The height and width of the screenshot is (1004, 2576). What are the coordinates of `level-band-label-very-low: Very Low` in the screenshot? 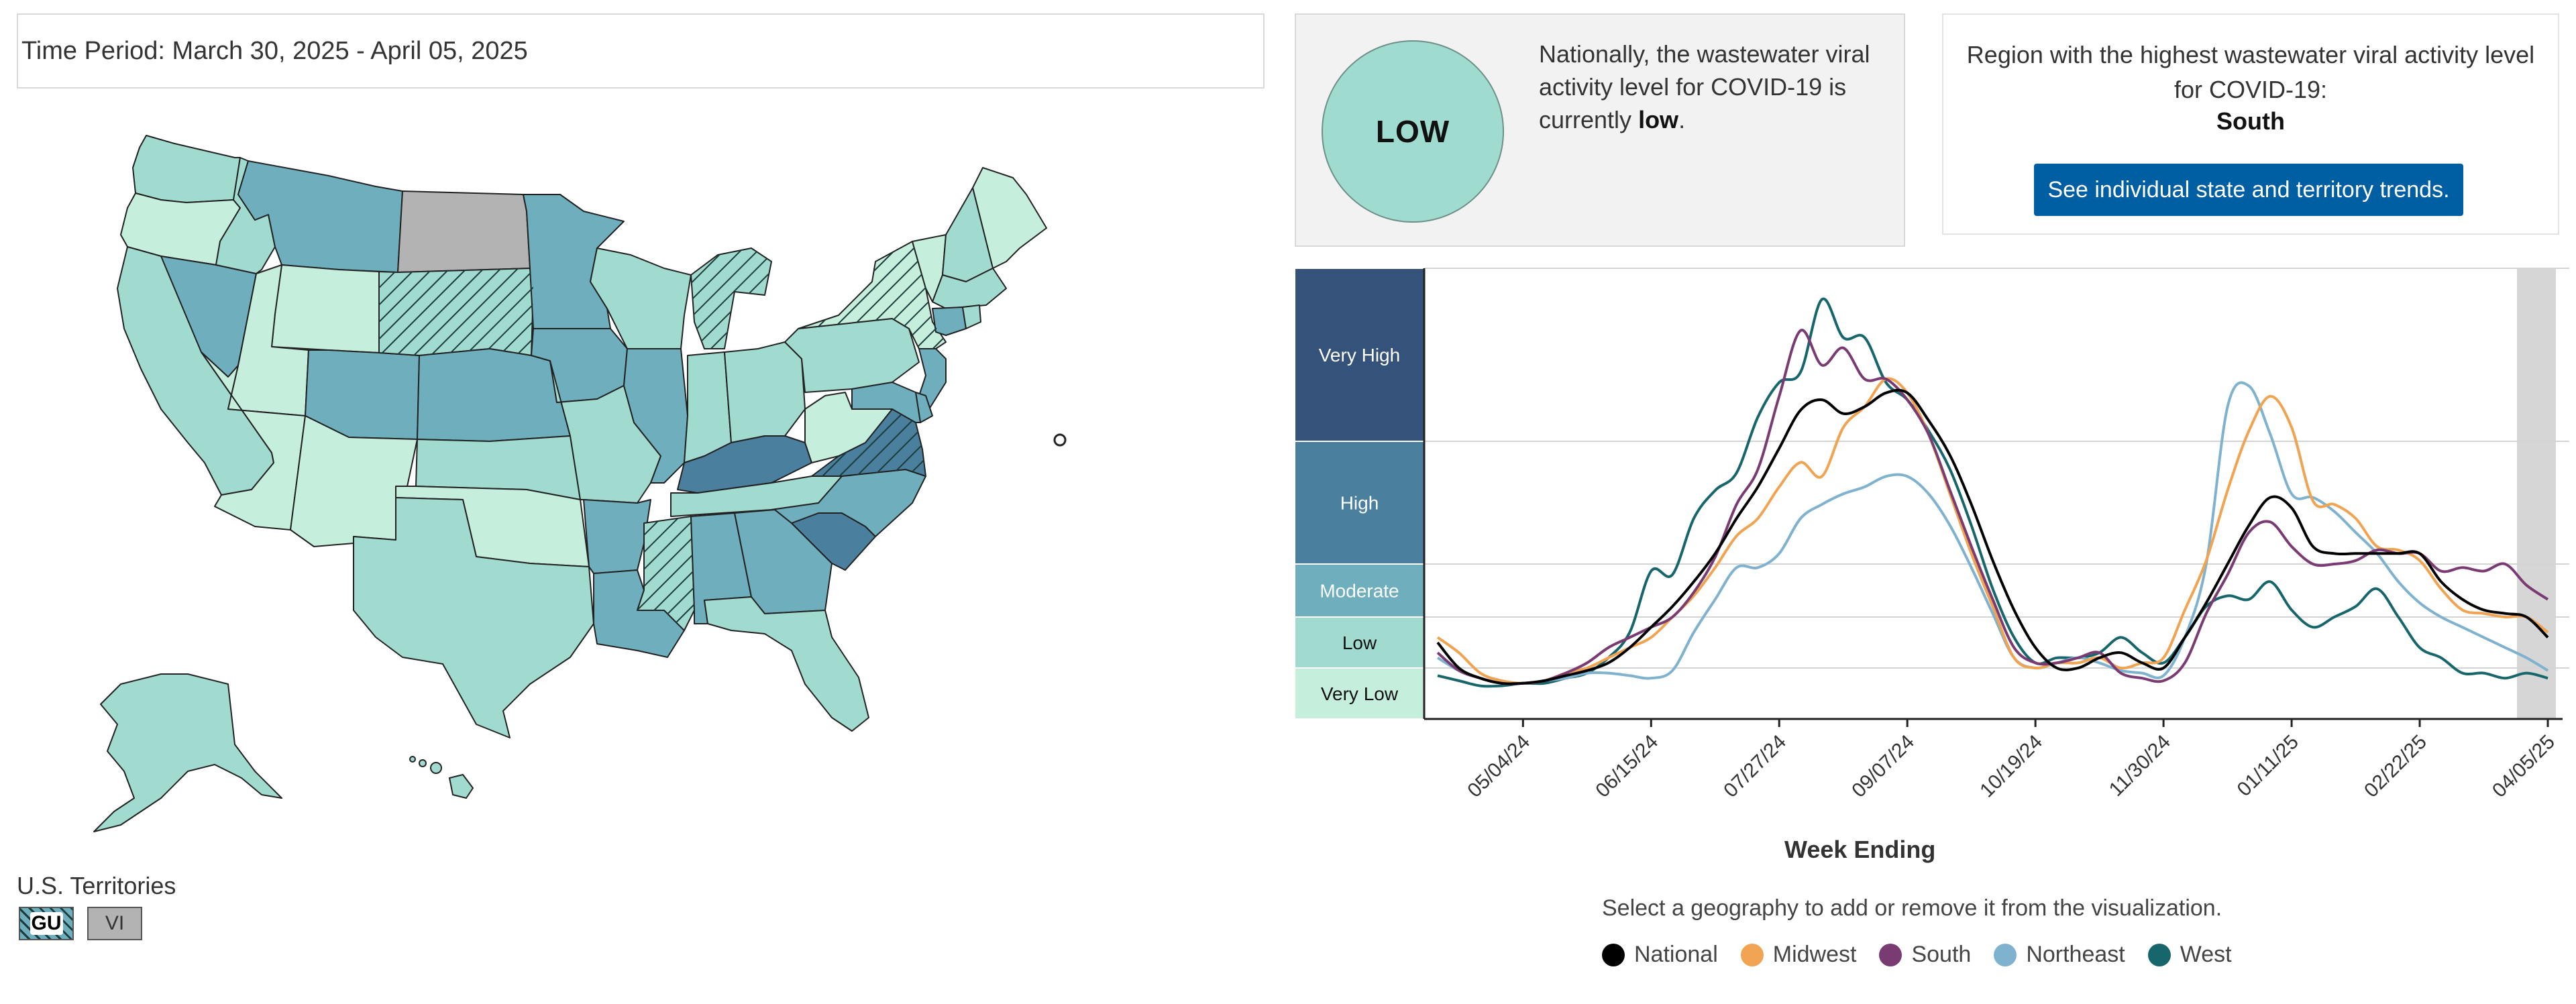 It's located at (1360, 693).